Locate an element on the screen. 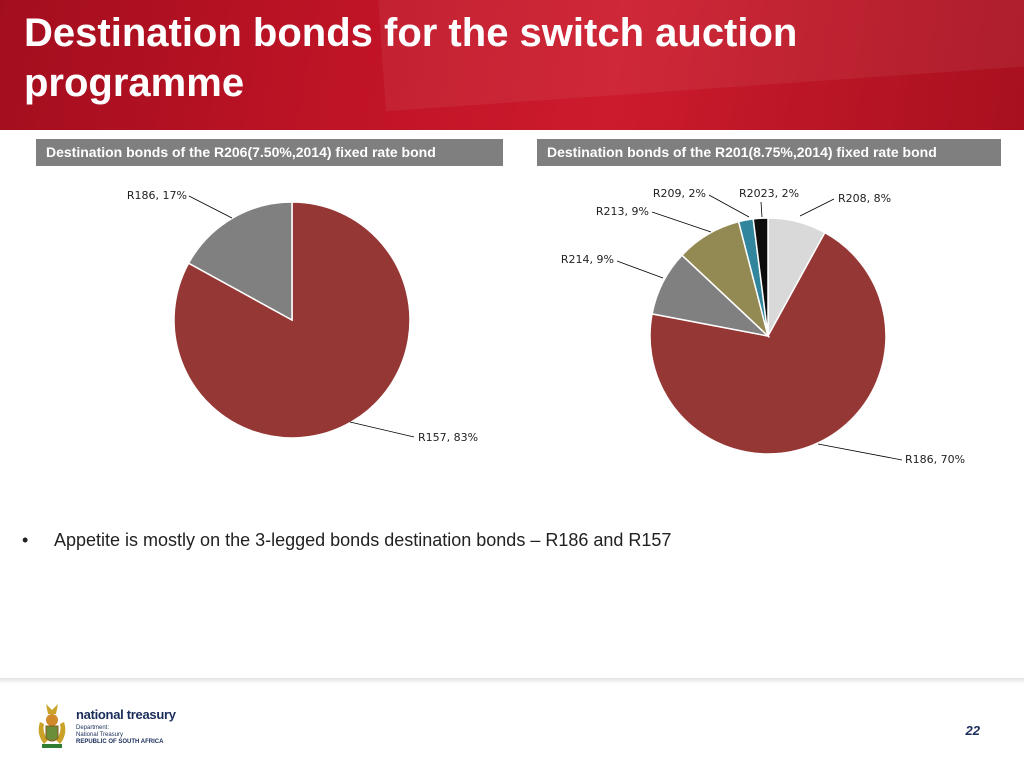 The height and width of the screenshot is (768, 1024). pie1-label-0: R157, 83% is located at coordinates (448, 437).